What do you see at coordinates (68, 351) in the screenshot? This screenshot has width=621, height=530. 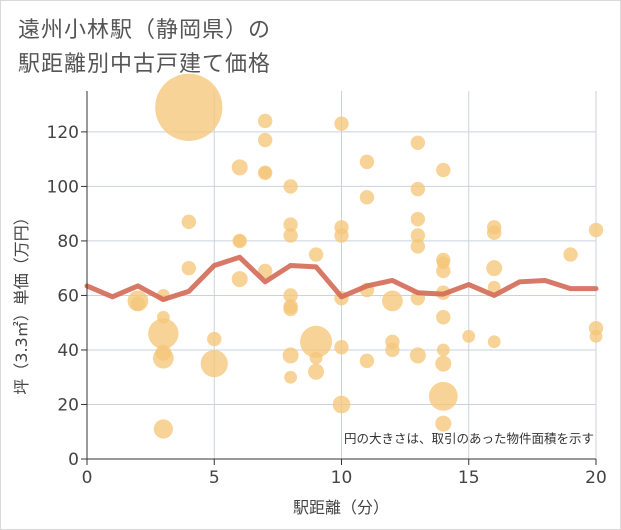 I see `y-tick-label-40: 40` at bounding box center [68, 351].